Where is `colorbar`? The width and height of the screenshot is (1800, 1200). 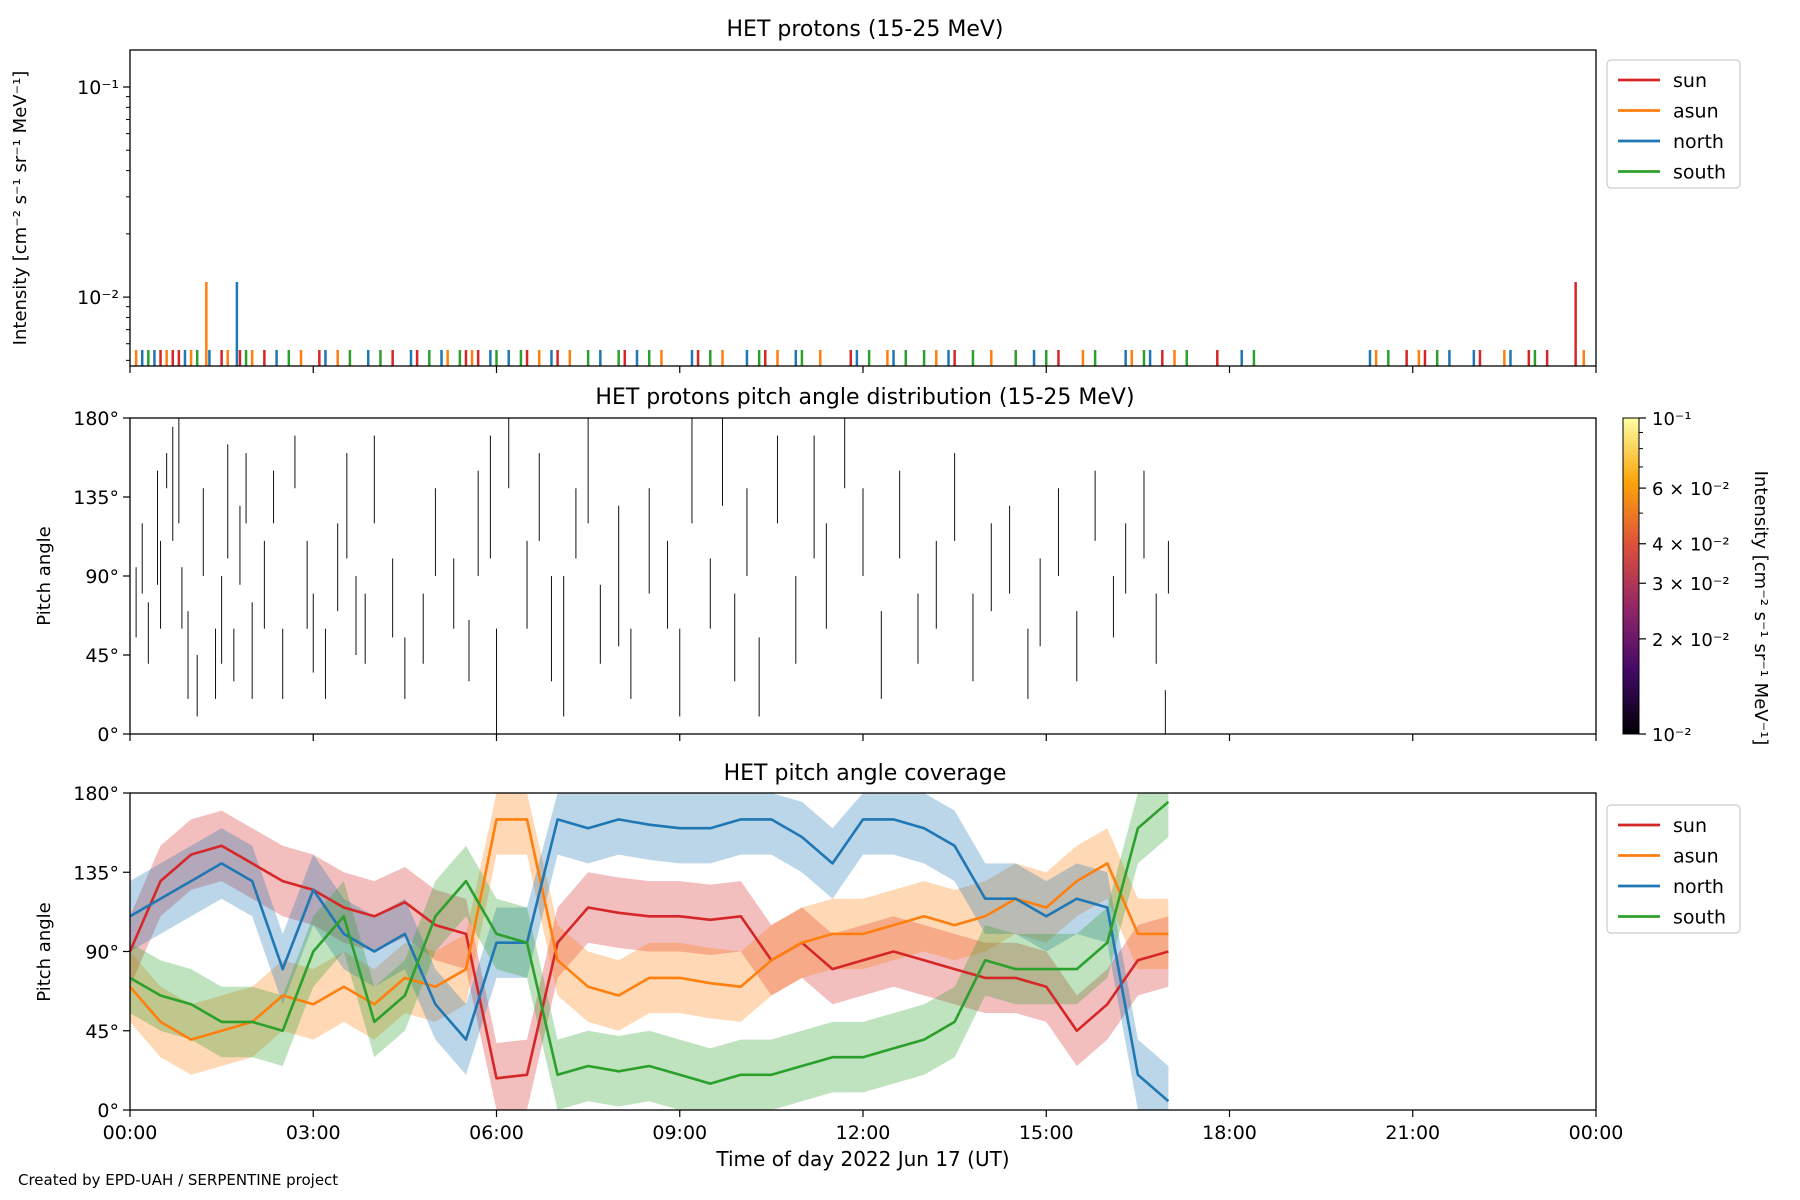
colorbar is located at coordinates (1631, 576).